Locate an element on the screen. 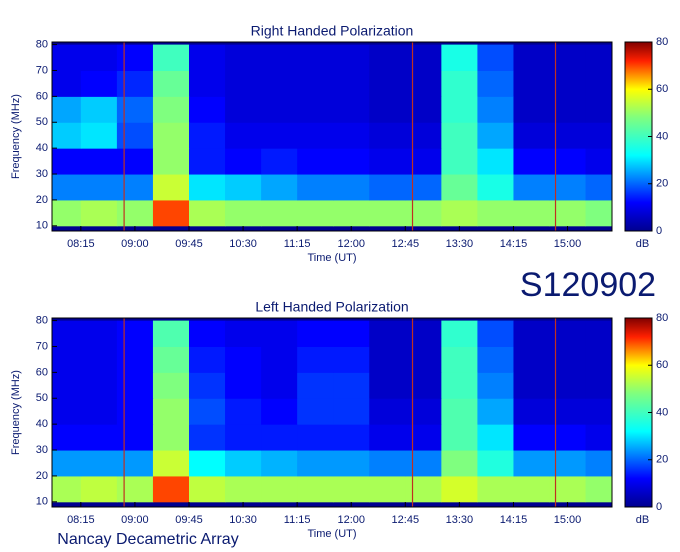  y-tick-label: 70 is located at coordinates (42, 346).